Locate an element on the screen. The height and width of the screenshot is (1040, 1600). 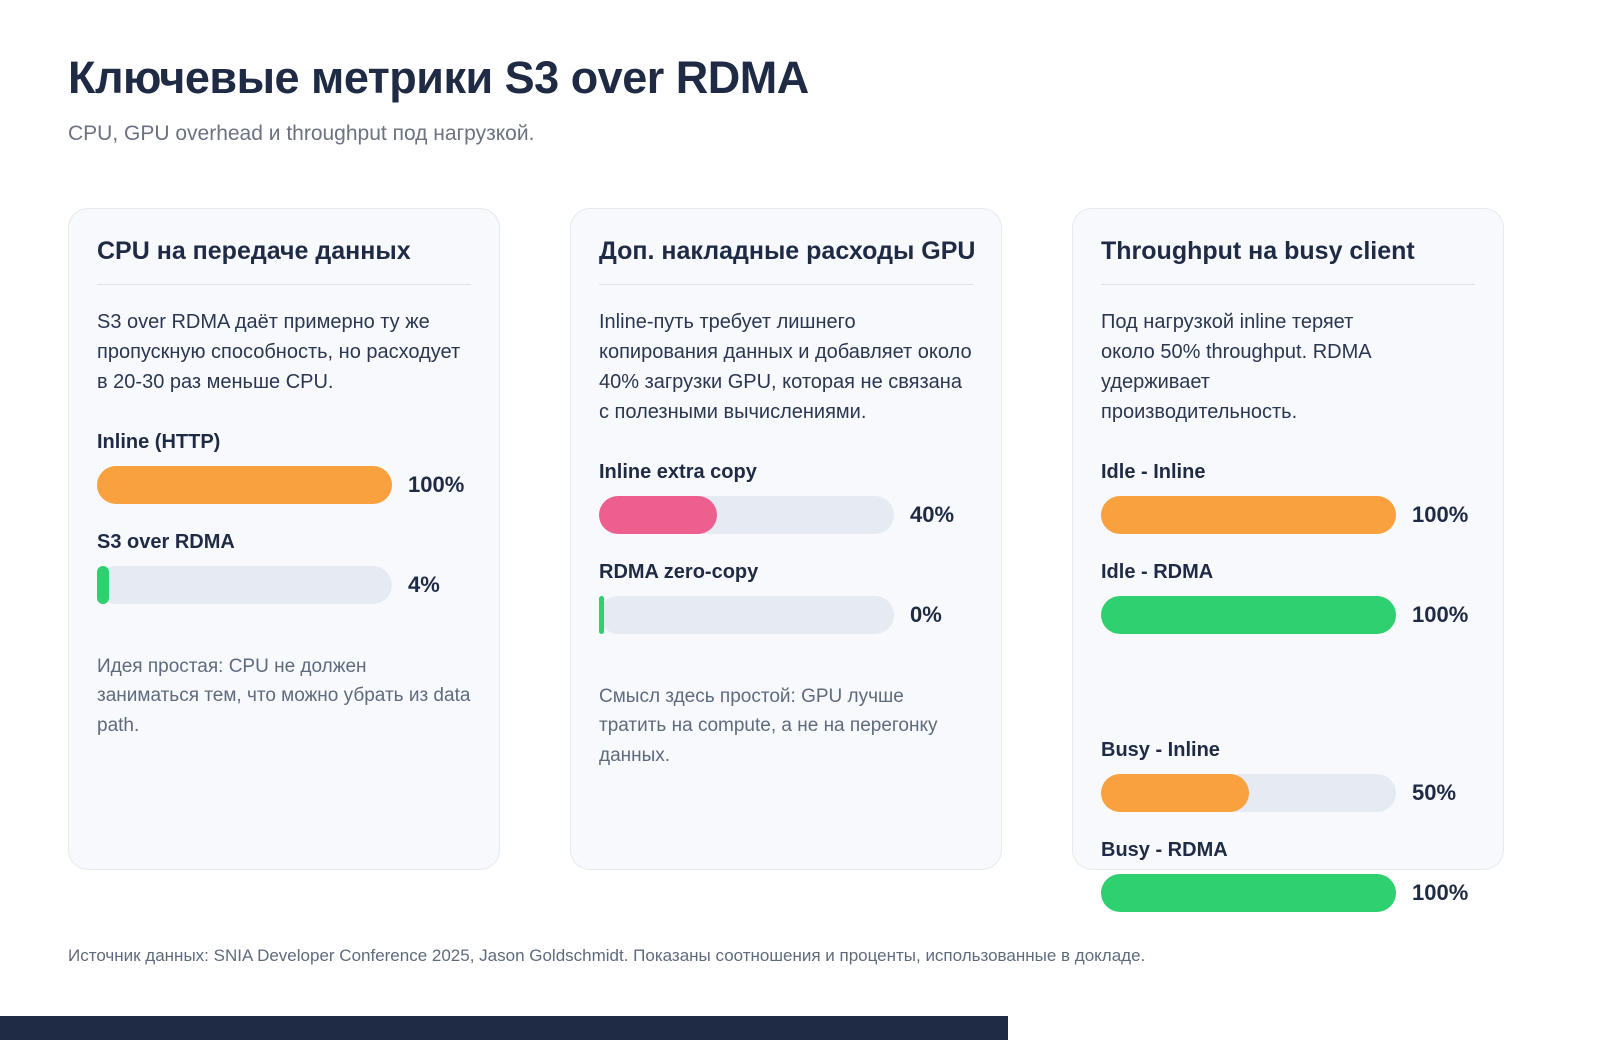
card-title: Throughput на busy client is located at coordinates (1288, 261).